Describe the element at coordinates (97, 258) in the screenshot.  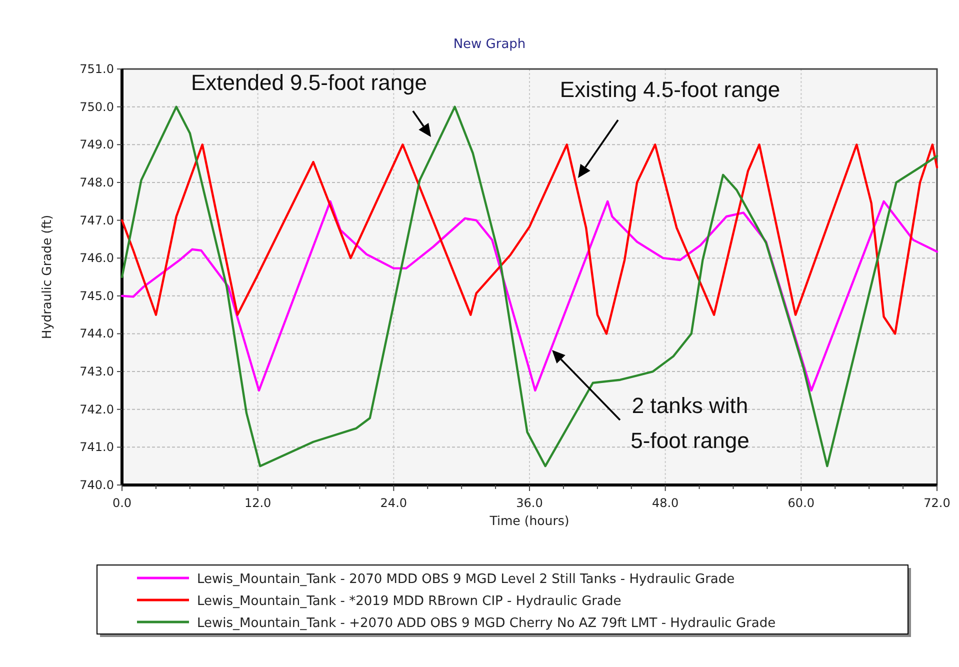
I see `y-tick-label: 746.0` at that location.